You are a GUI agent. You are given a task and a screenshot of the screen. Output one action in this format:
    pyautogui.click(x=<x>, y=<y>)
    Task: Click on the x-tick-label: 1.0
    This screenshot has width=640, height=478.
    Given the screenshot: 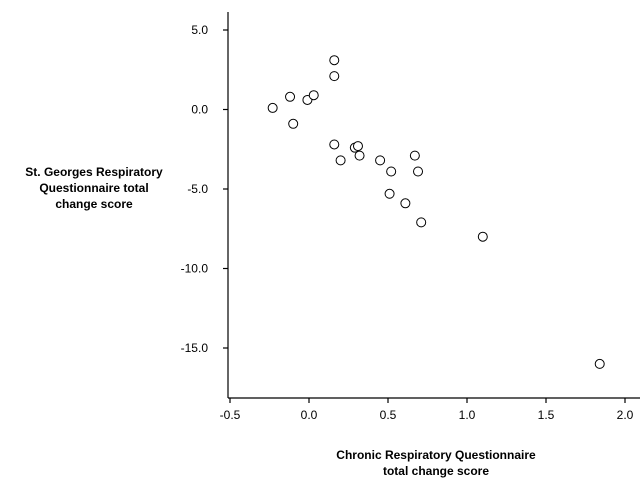 What is the action you would take?
    pyautogui.click(x=467, y=415)
    